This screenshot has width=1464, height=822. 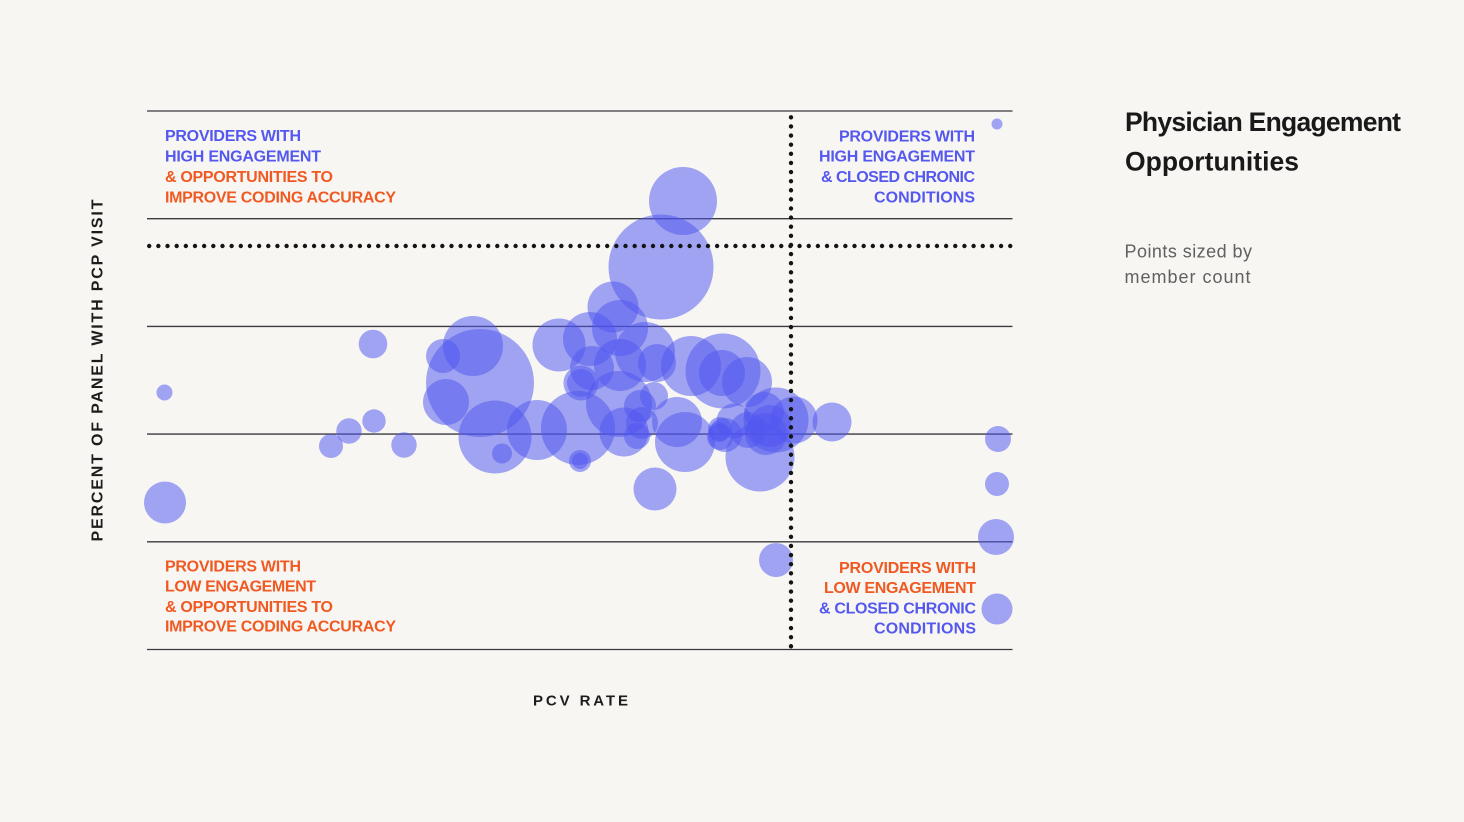 I want to click on svg-text: Opportunities, so click(x=1212, y=162).